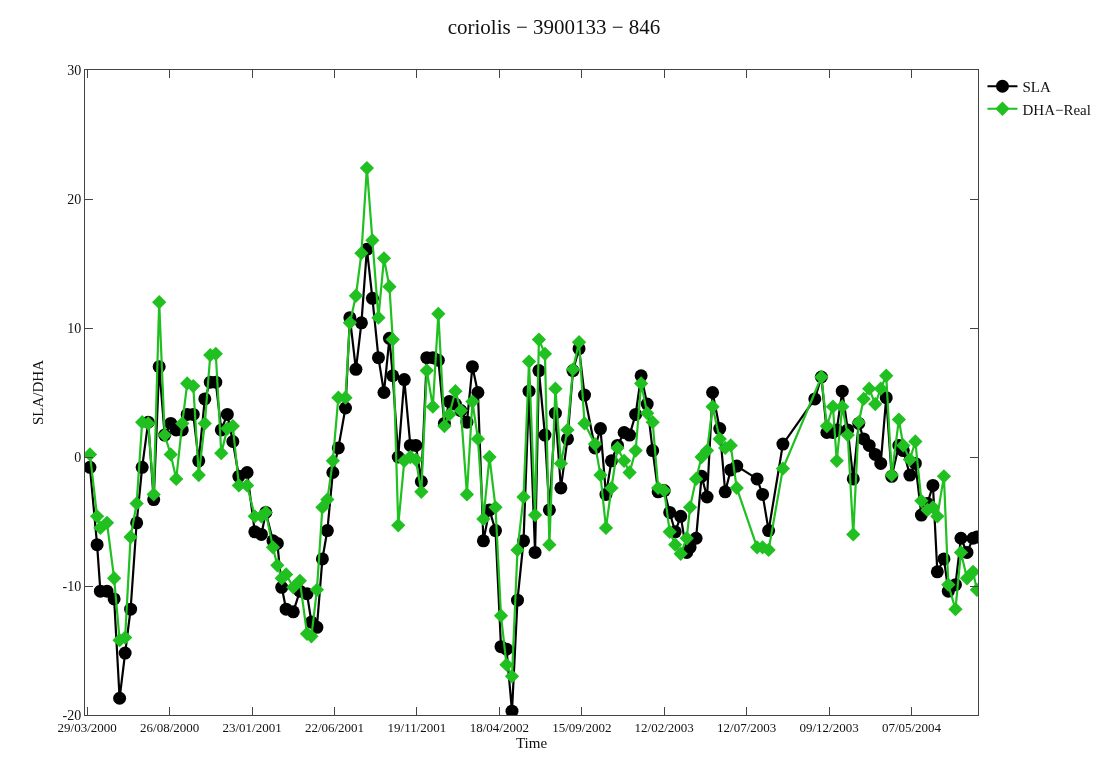 The width and height of the screenshot is (1108, 763). I want to click on legend-label: DHA−Real, so click(1056, 109).